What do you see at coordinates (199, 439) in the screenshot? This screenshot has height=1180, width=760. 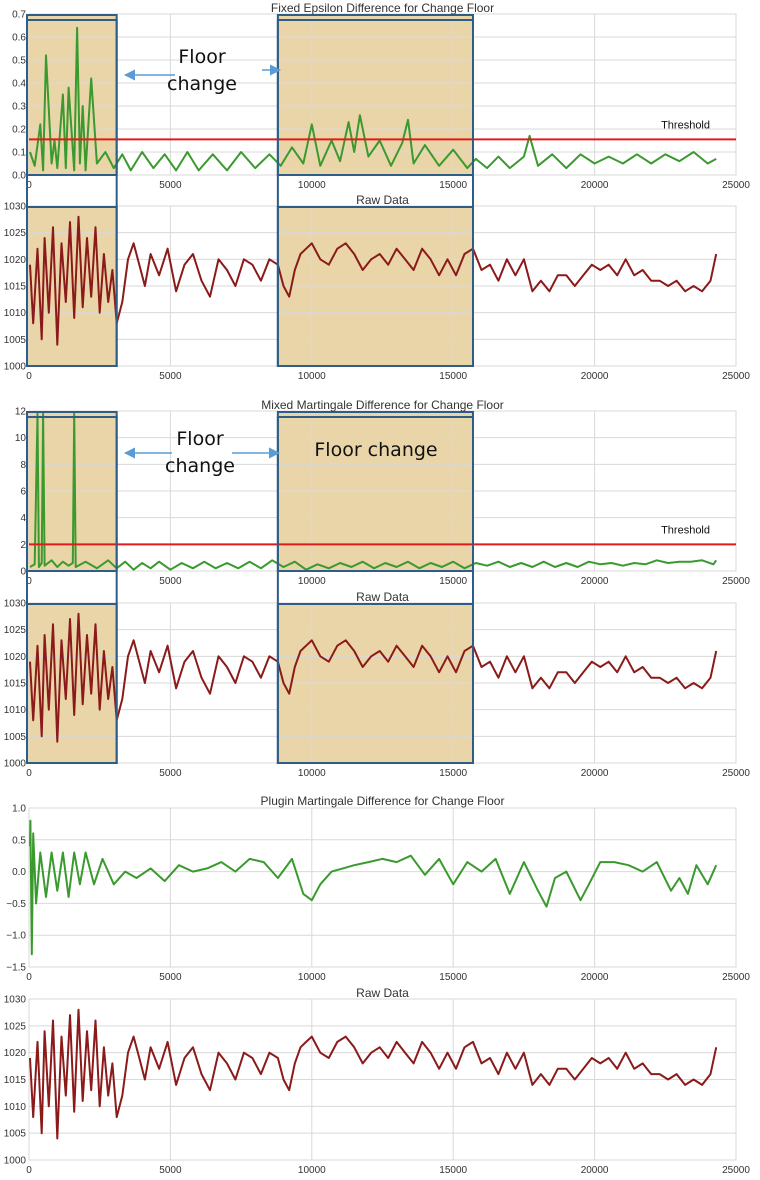 I see `floor-change-label-middle-line1: Floor` at bounding box center [199, 439].